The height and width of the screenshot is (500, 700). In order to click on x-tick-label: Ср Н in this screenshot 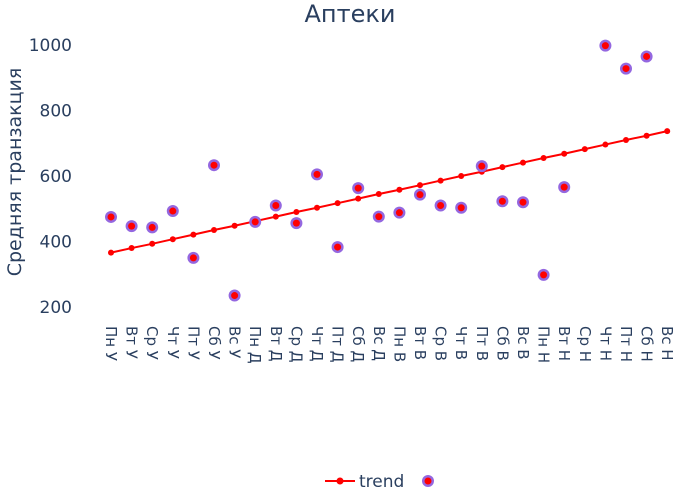, I will do `click(585, 344)`.